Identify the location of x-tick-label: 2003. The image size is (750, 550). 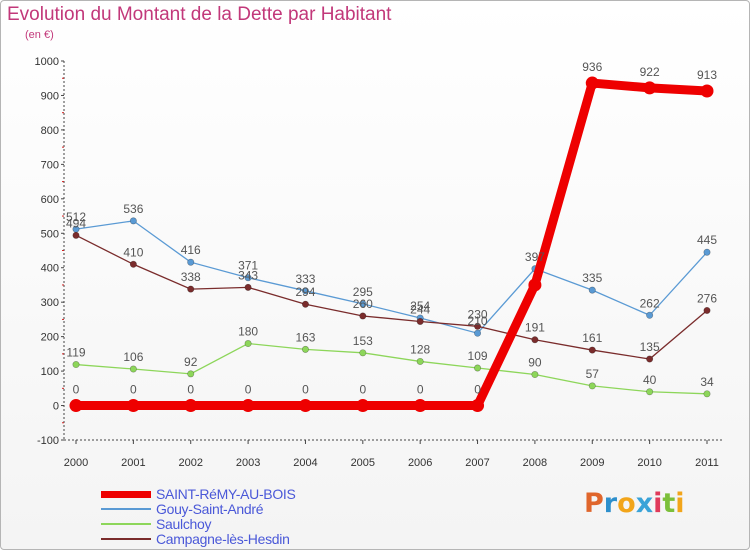
(248, 463).